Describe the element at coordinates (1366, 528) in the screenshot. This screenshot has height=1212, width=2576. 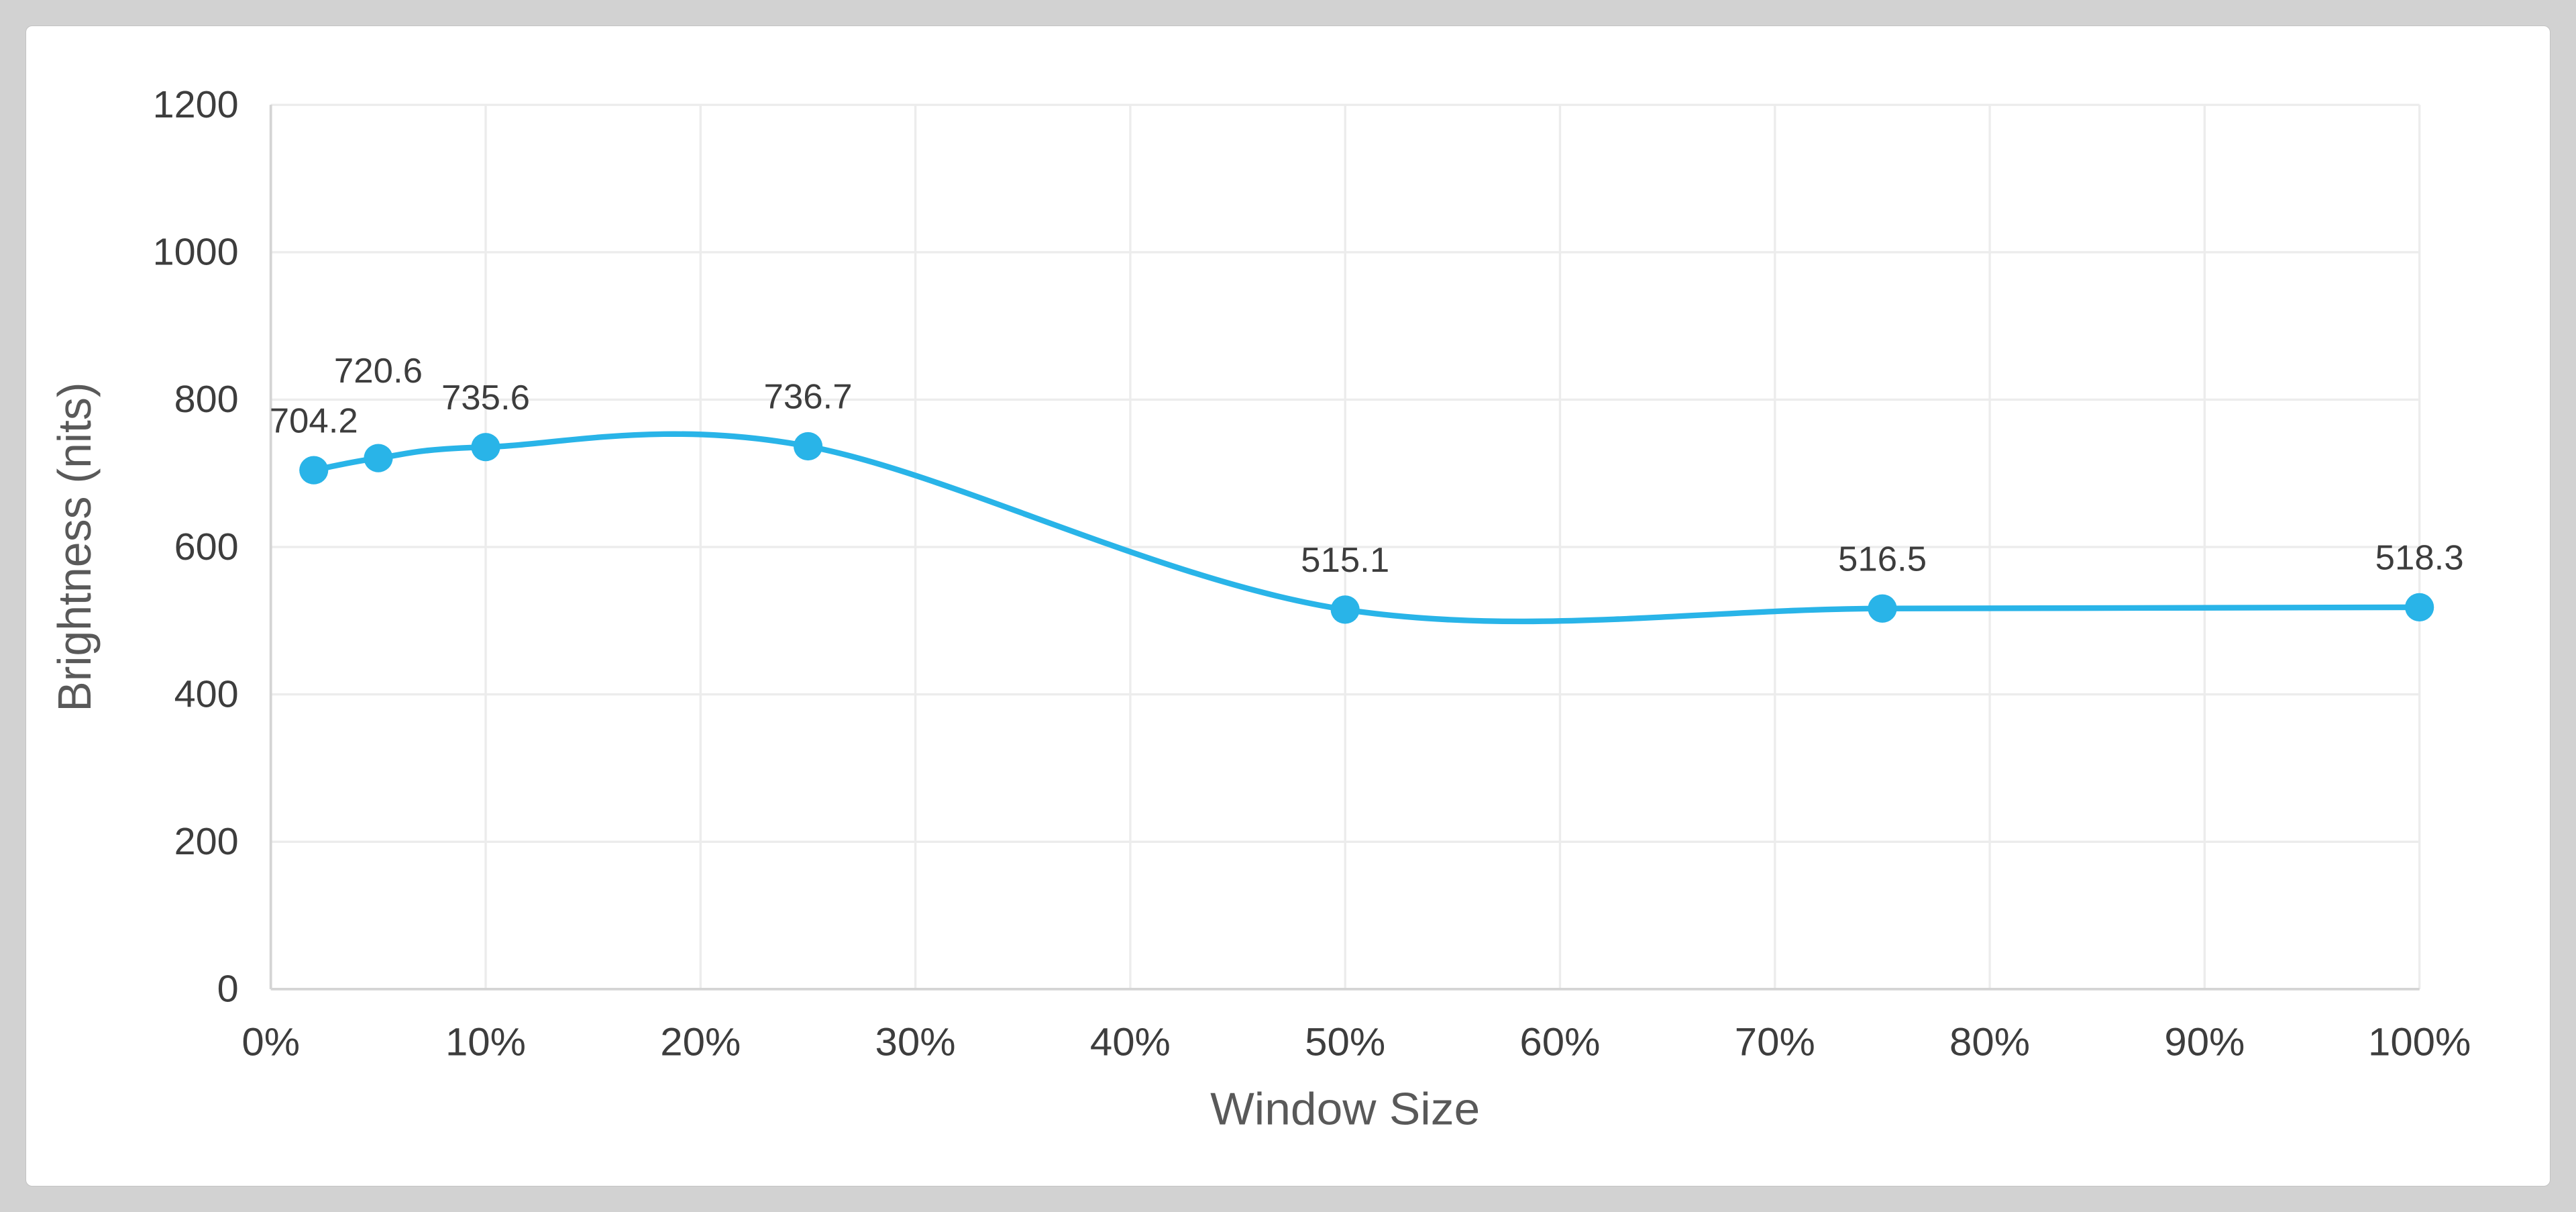
I see `series-line` at that location.